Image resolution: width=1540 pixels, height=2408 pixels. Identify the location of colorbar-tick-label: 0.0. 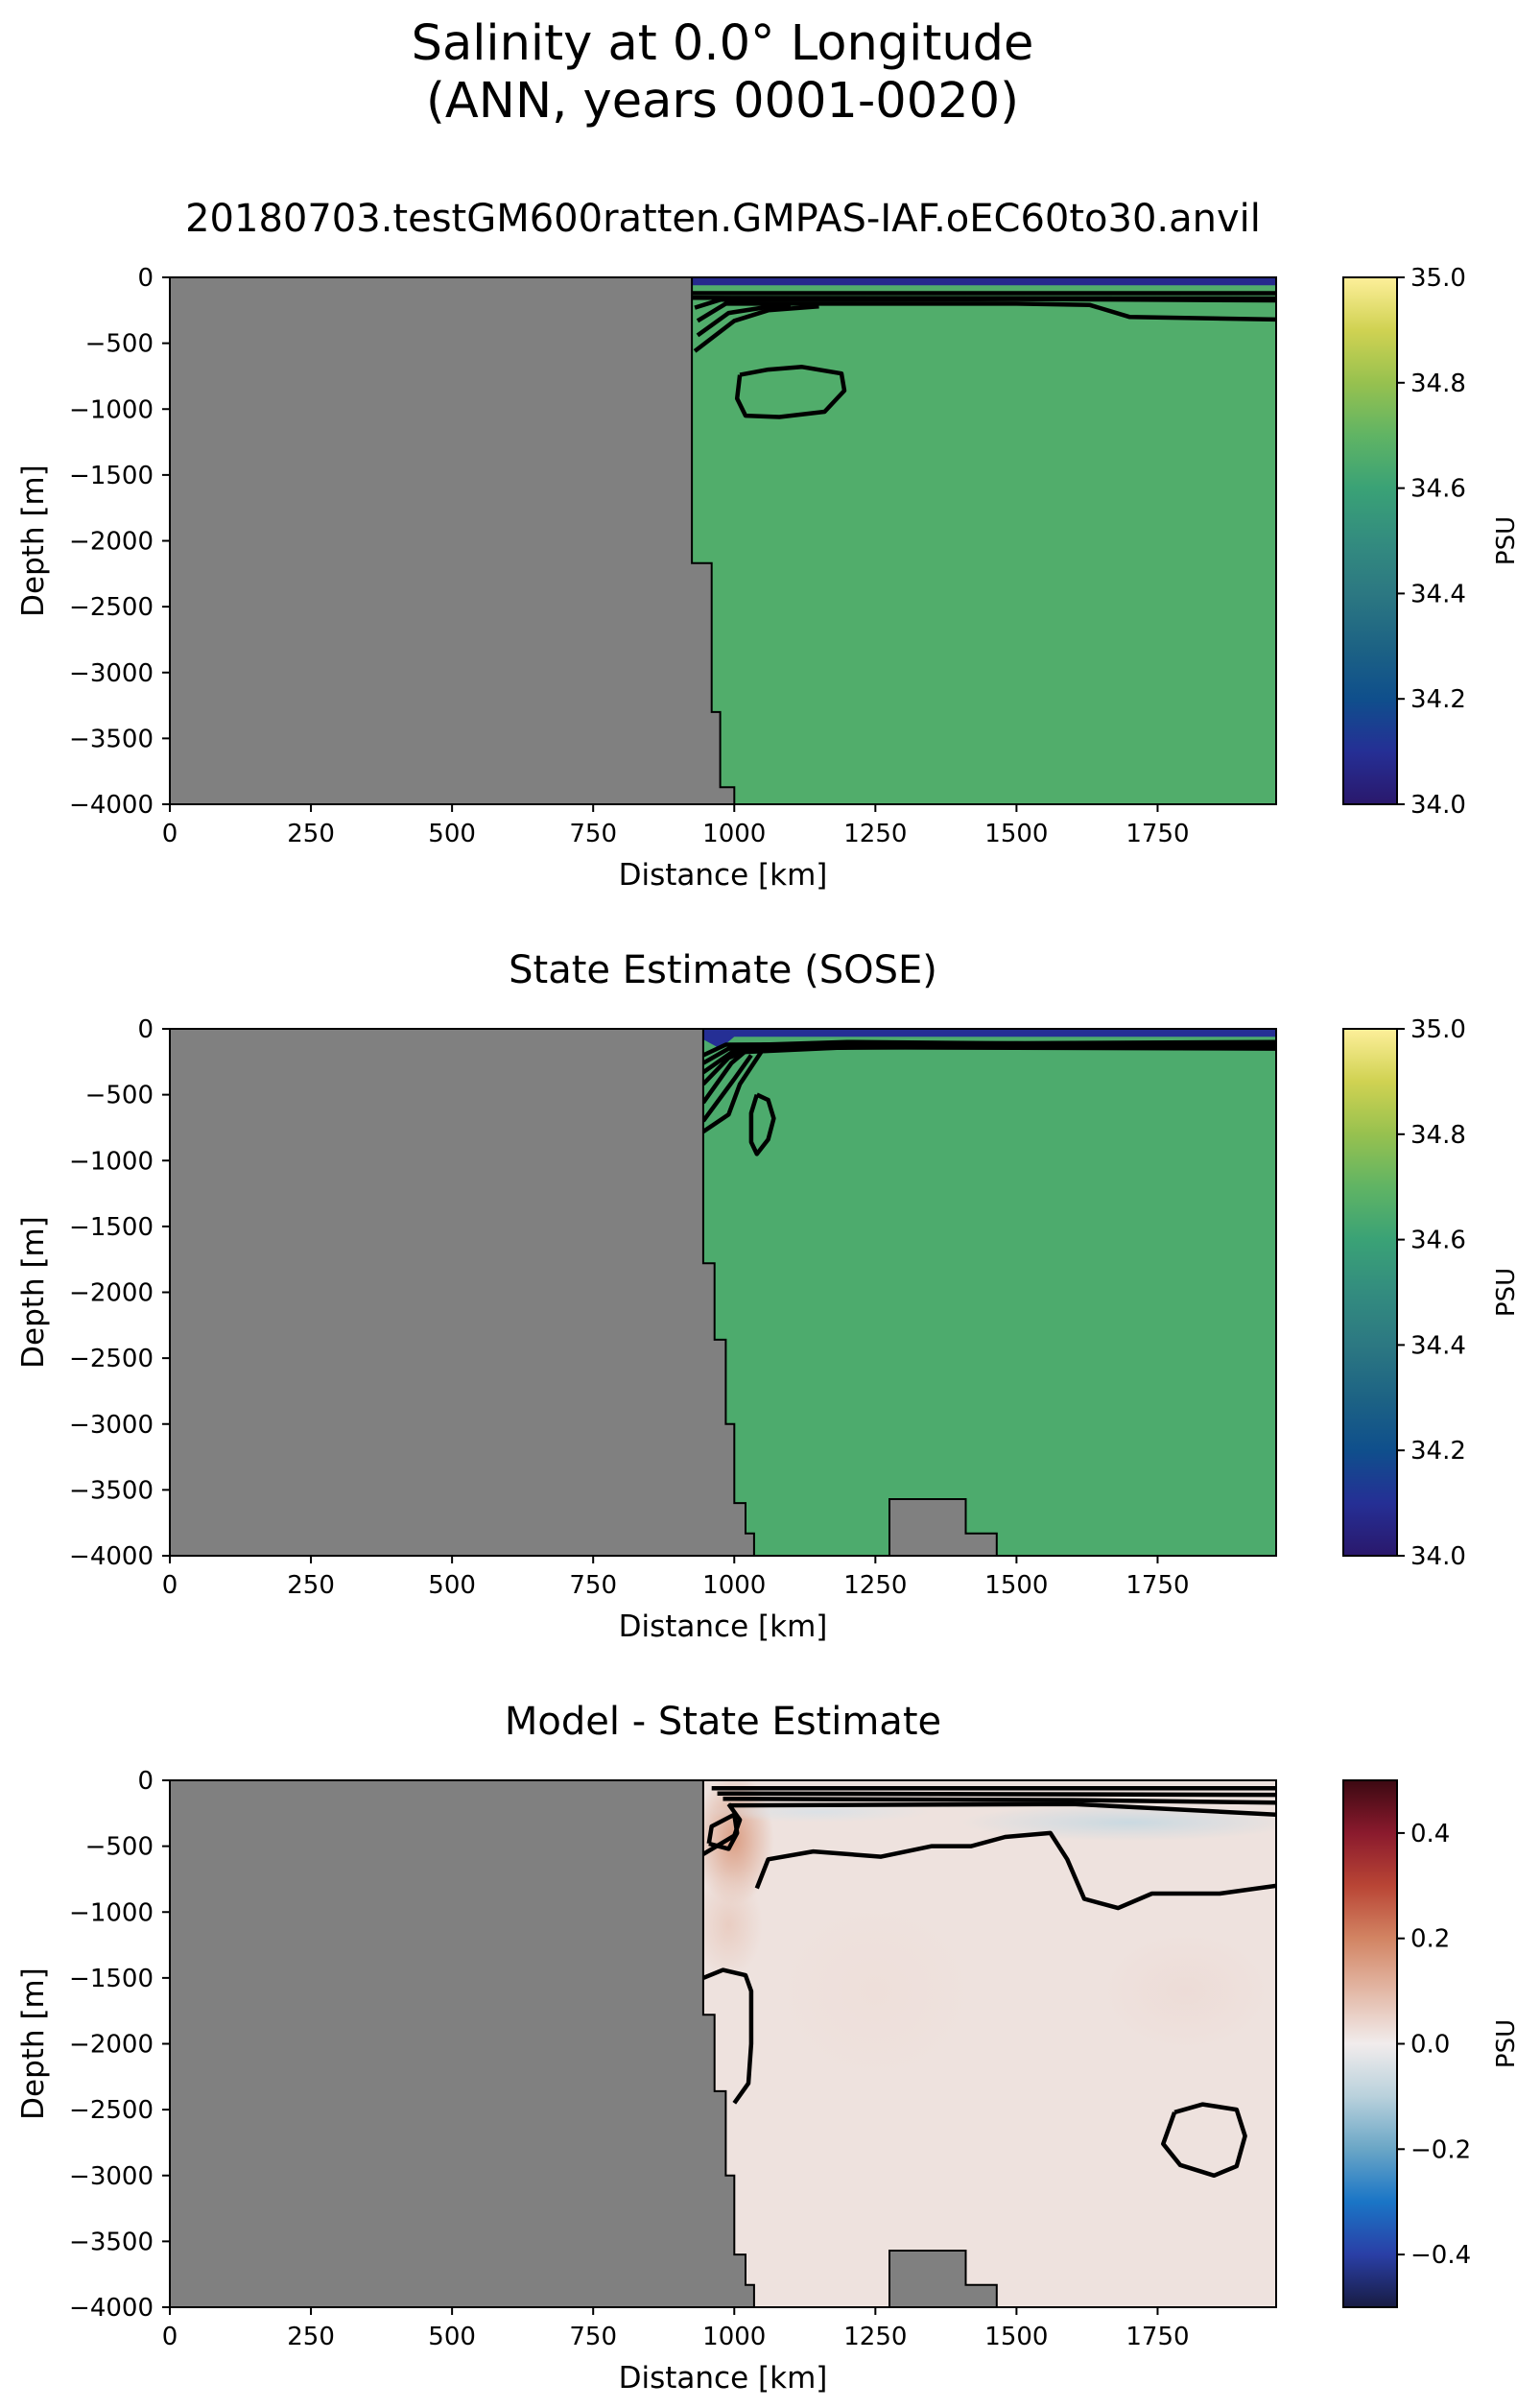
(1430, 2045).